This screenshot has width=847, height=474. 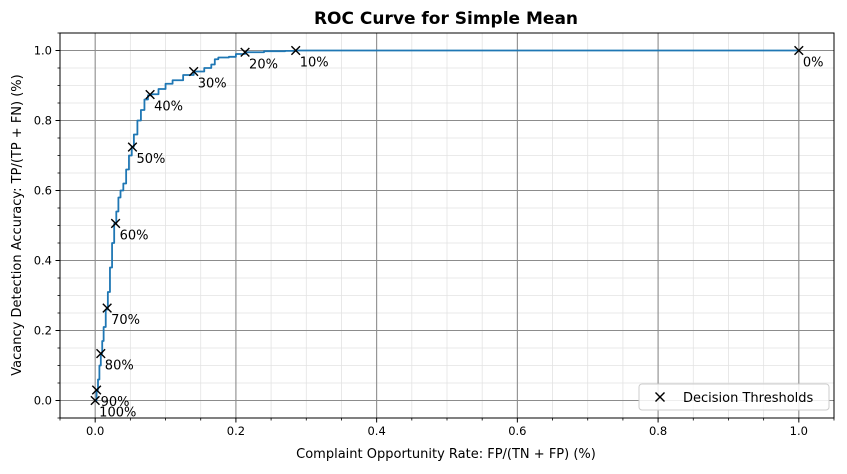 What do you see at coordinates (658, 431) in the screenshot?
I see `x-tick-label: 0.8` at bounding box center [658, 431].